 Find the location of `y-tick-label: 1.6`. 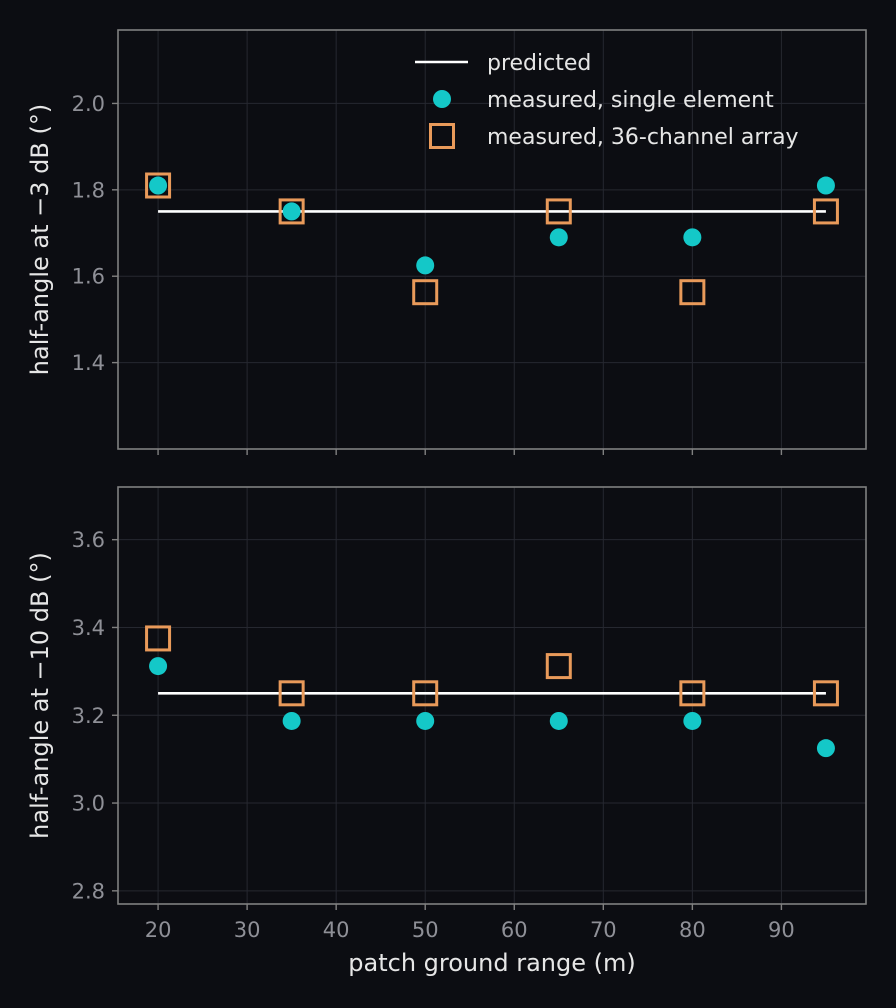

y-tick-label: 1.6 is located at coordinates (88, 277).